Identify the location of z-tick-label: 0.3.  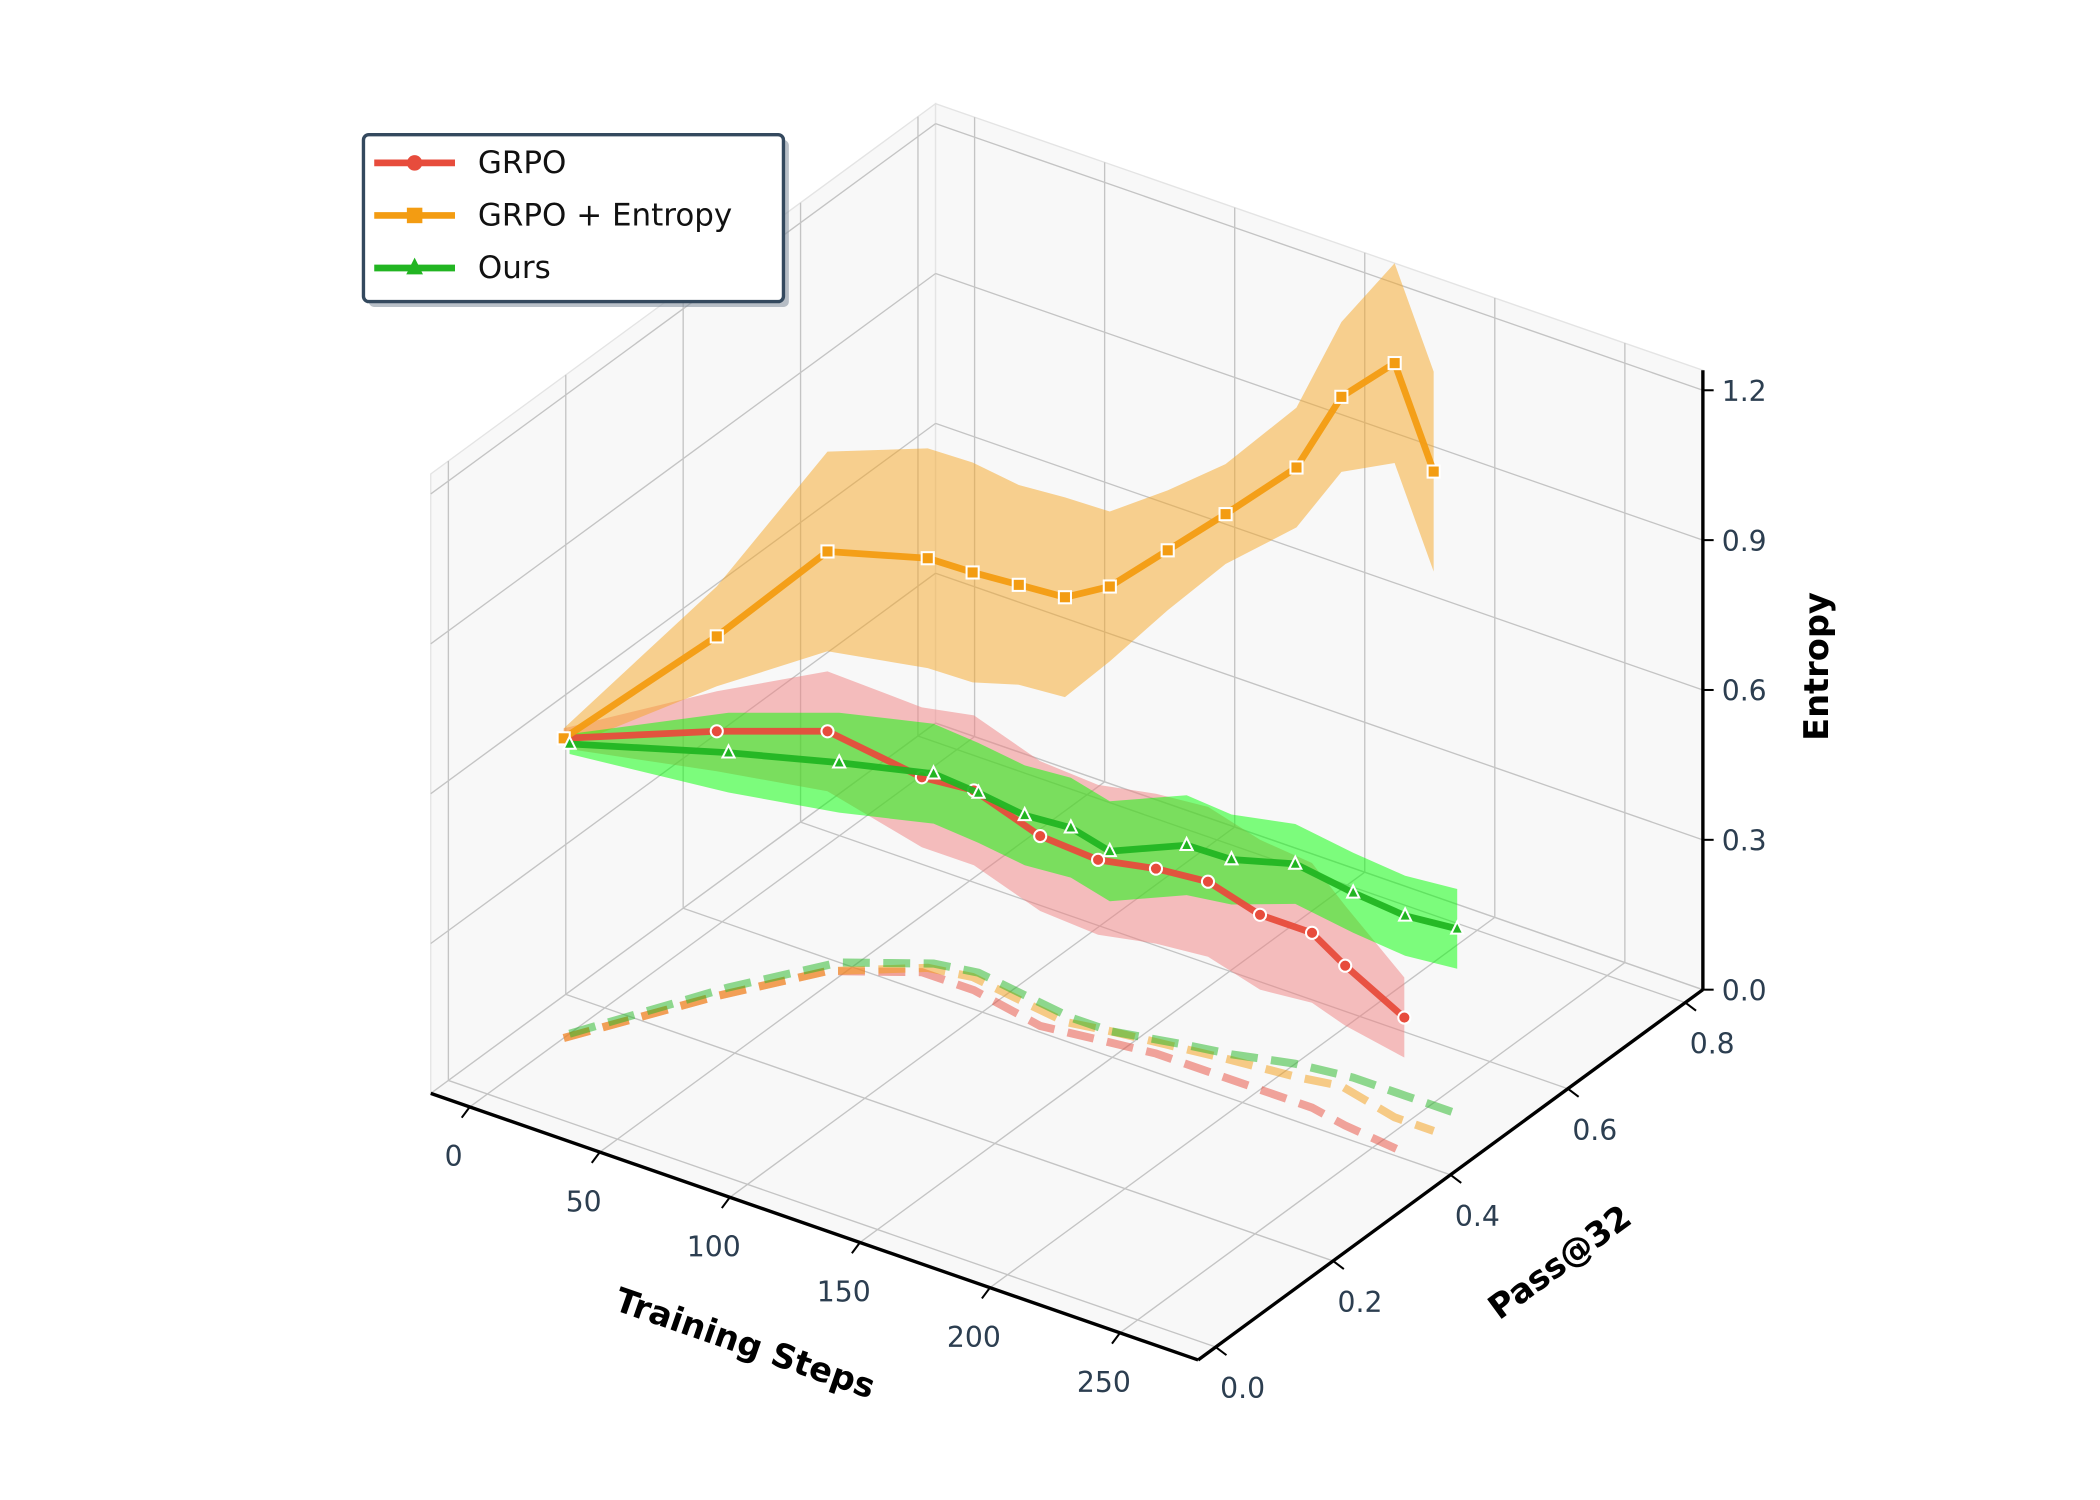
(1744, 841).